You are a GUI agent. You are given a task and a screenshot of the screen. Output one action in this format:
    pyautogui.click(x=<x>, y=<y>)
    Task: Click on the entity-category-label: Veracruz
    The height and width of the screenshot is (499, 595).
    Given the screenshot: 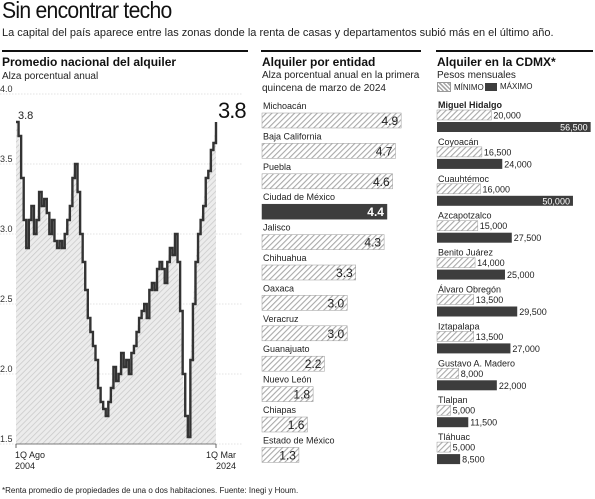 What is the action you would take?
    pyautogui.click(x=281, y=319)
    